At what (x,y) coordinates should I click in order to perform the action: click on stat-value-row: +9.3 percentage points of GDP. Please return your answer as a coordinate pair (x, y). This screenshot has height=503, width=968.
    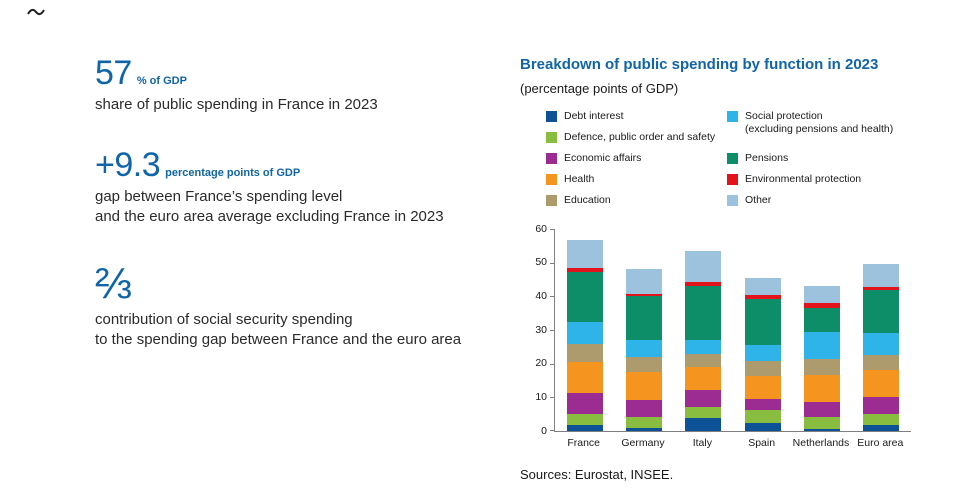
    Looking at the image, I should click on (300, 166).